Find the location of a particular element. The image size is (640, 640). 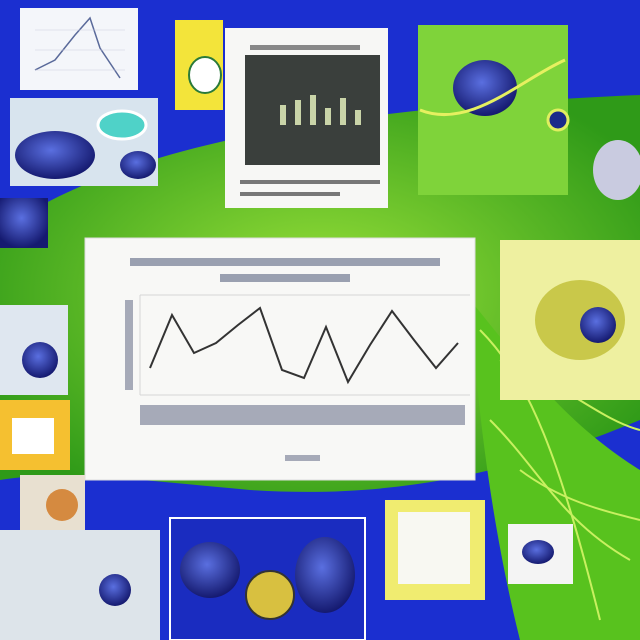

plot is located at coordinates (304, 345).